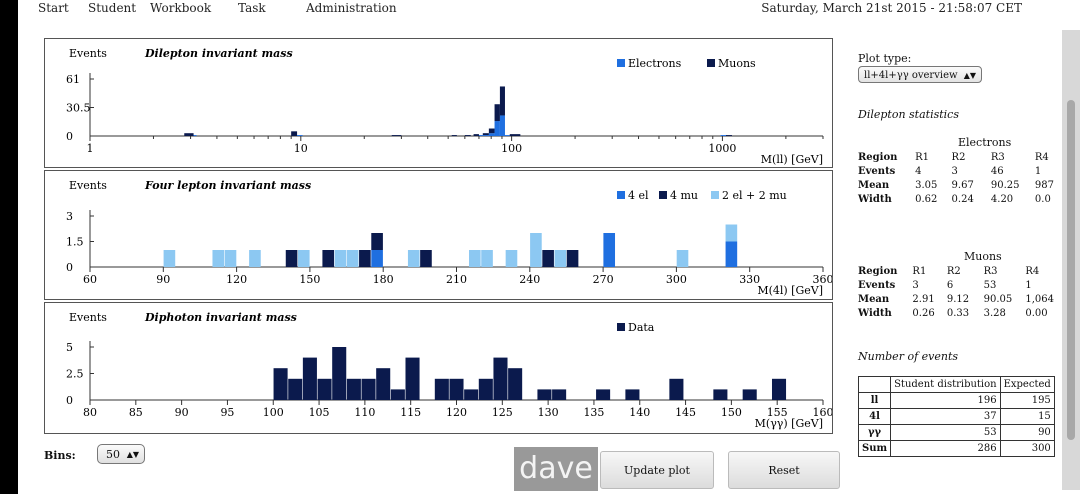 This screenshot has height=494, width=1086. What do you see at coordinates (969, 75) in the screenshot?
I see `select-arrows-icon: ▲▼` at bounding box center [969, 75].